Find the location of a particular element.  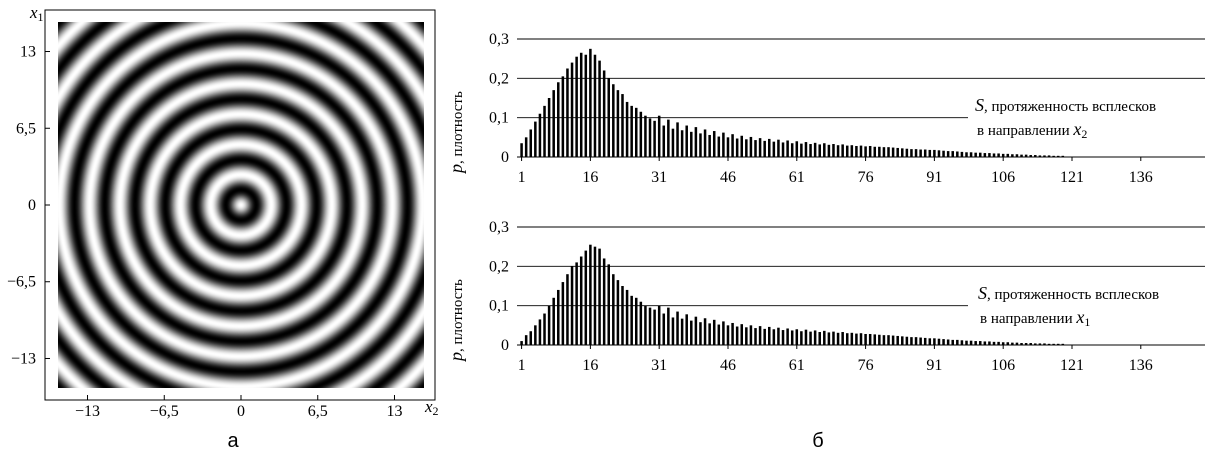

top-hist-x-axis-label: S, протяженность всплесков is located at coordinates (1065, 105).